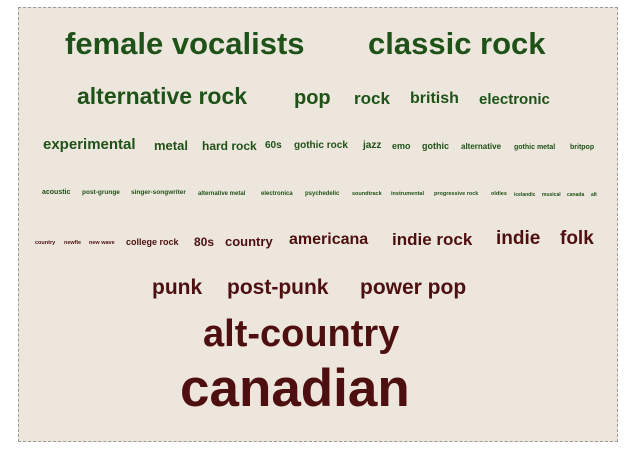  What do you see at coordinates (102, 243) in the screenshot?
I see `tag-link: new wave` at bounding box center [102, 243].